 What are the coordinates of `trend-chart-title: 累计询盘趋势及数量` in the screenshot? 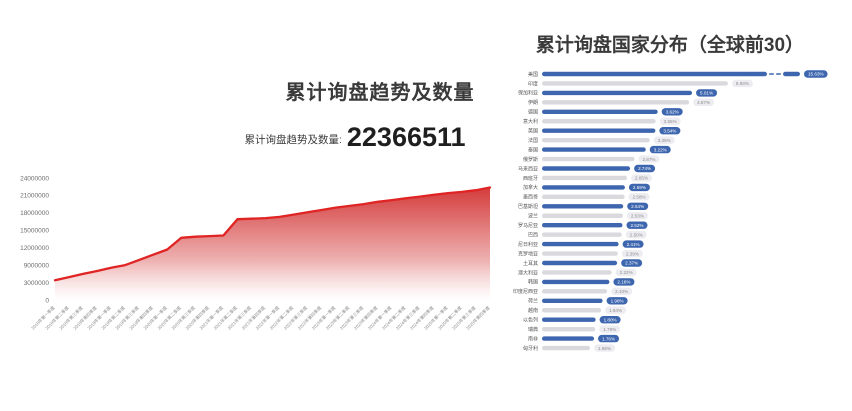 It's located at (380, 93).